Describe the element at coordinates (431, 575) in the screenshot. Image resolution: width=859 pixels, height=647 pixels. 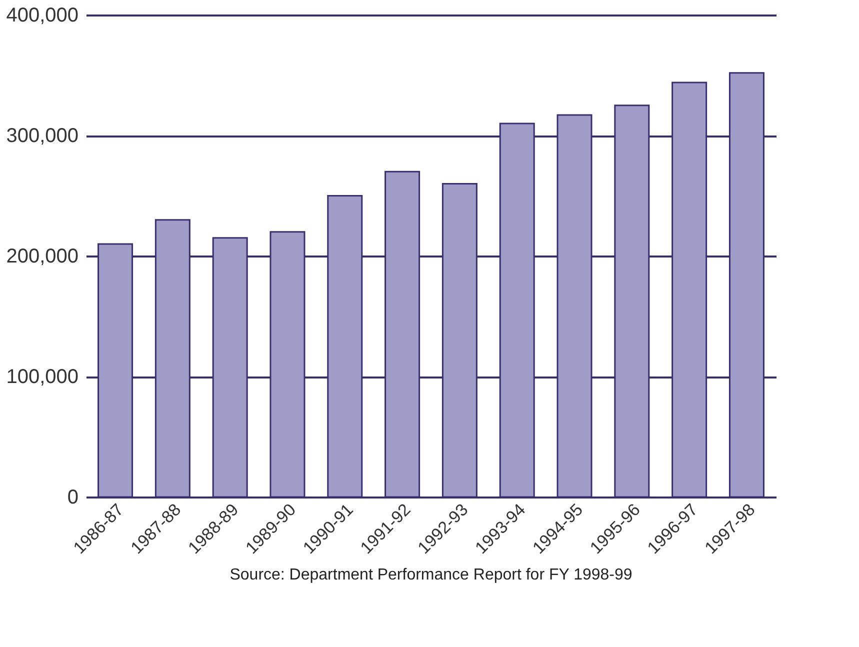
I see `source-note: Source: Department Performance Report for FY 1998-99` at that location.